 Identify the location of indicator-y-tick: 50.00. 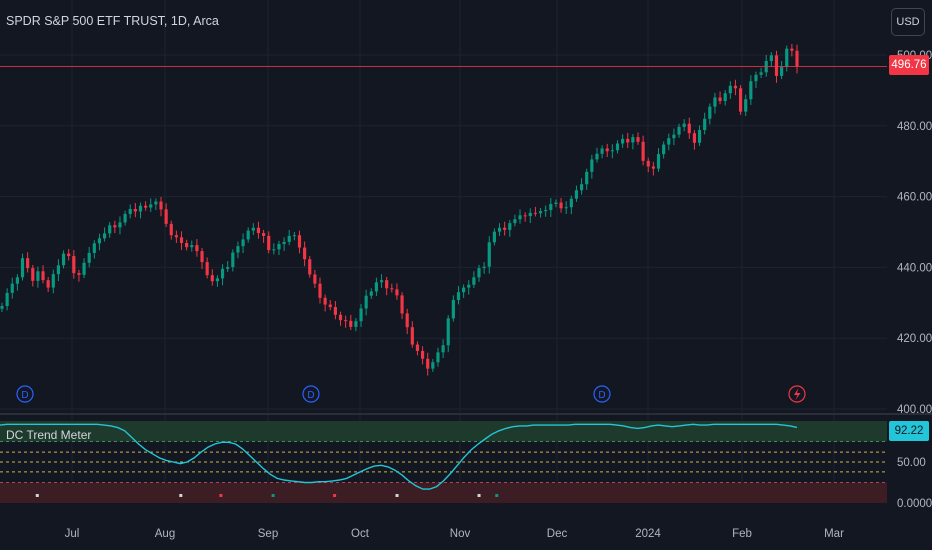
(911, 463).